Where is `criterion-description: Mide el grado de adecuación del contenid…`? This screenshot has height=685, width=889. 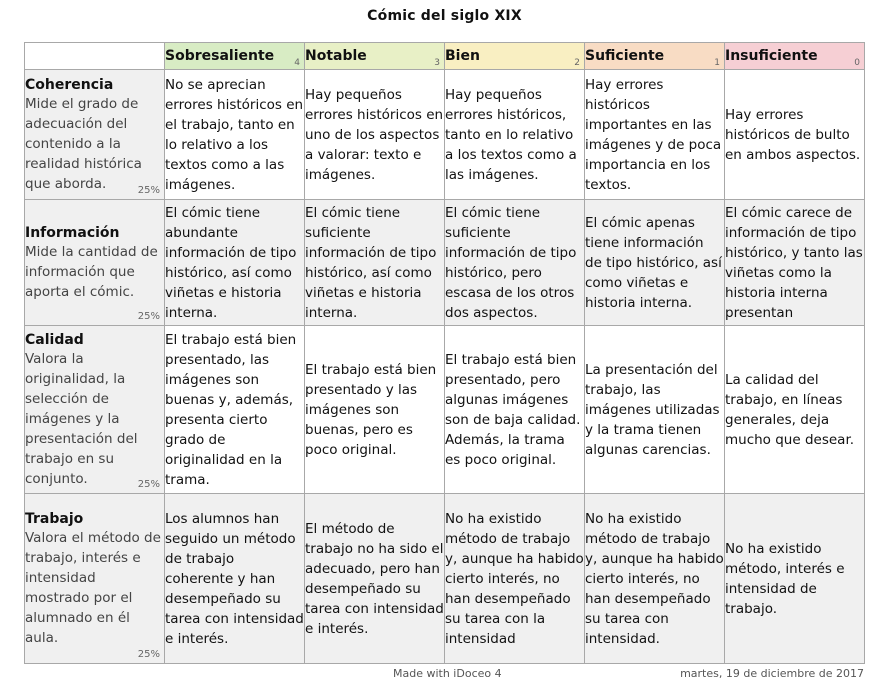 criterion-description: Mide el grado de adecuación del contenid… is located at coordinates (83, 143).